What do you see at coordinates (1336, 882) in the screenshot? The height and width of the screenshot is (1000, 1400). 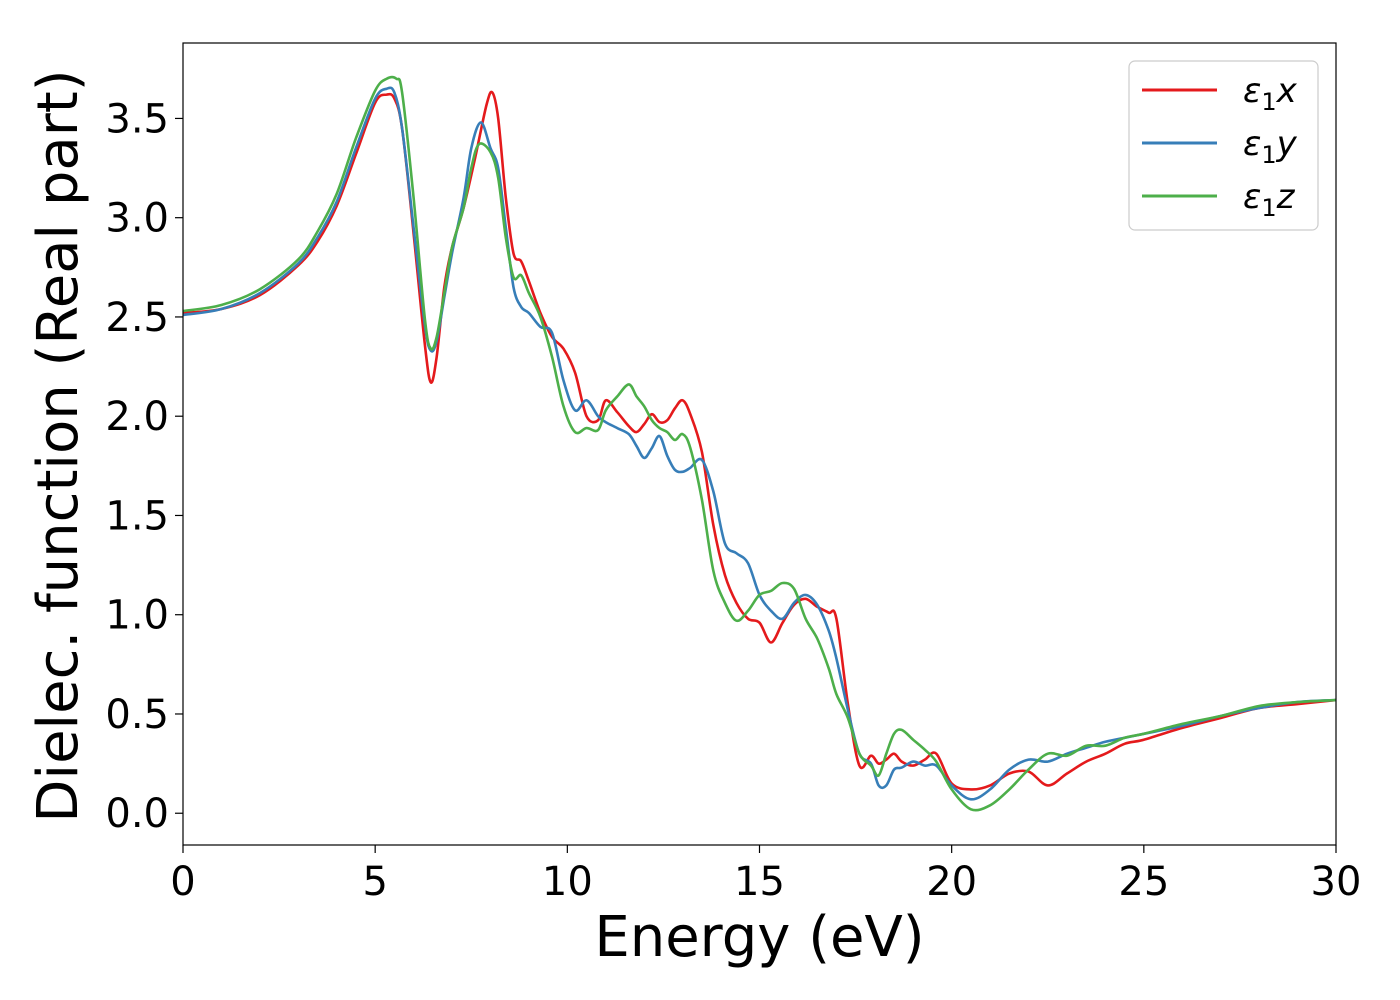 I see `x-tick-label: 30` at bounding box center [1336, 882].